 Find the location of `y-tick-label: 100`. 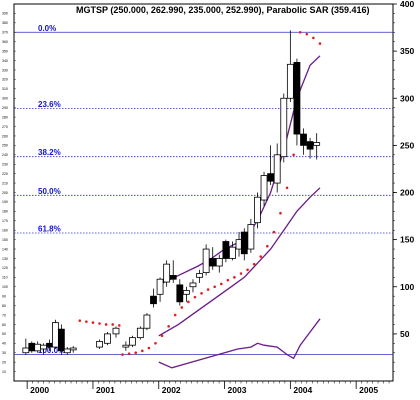

y-tick-label: 100 is located at coordinates (407, 287).